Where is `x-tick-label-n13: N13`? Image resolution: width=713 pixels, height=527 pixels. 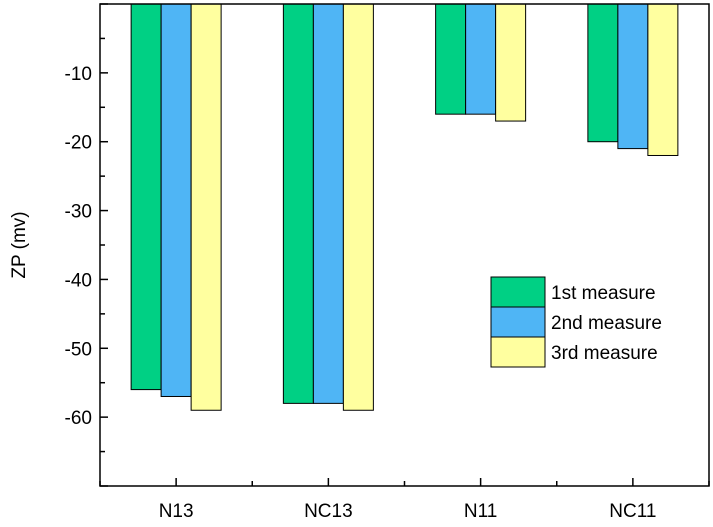
x-tick-label-n13: N13 is located at coordinates (176, 511).